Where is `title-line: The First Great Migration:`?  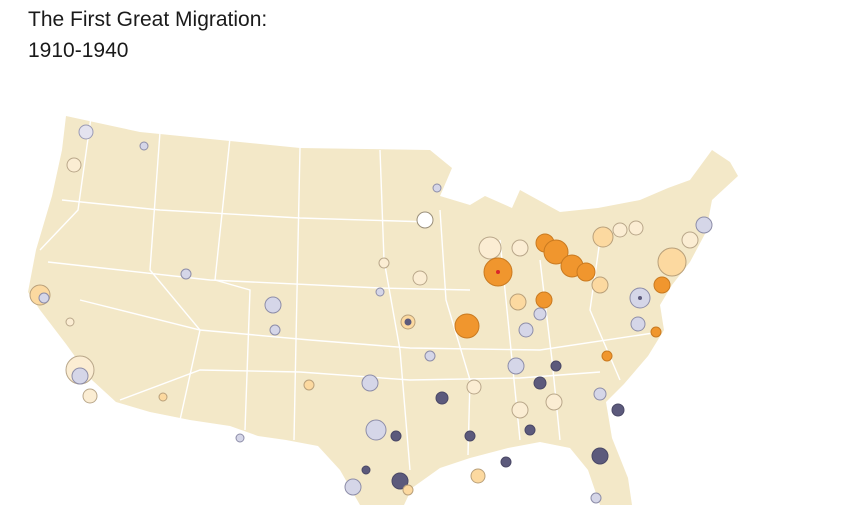 title-line: The First Great Migration: is located at coordinates (148, 19).